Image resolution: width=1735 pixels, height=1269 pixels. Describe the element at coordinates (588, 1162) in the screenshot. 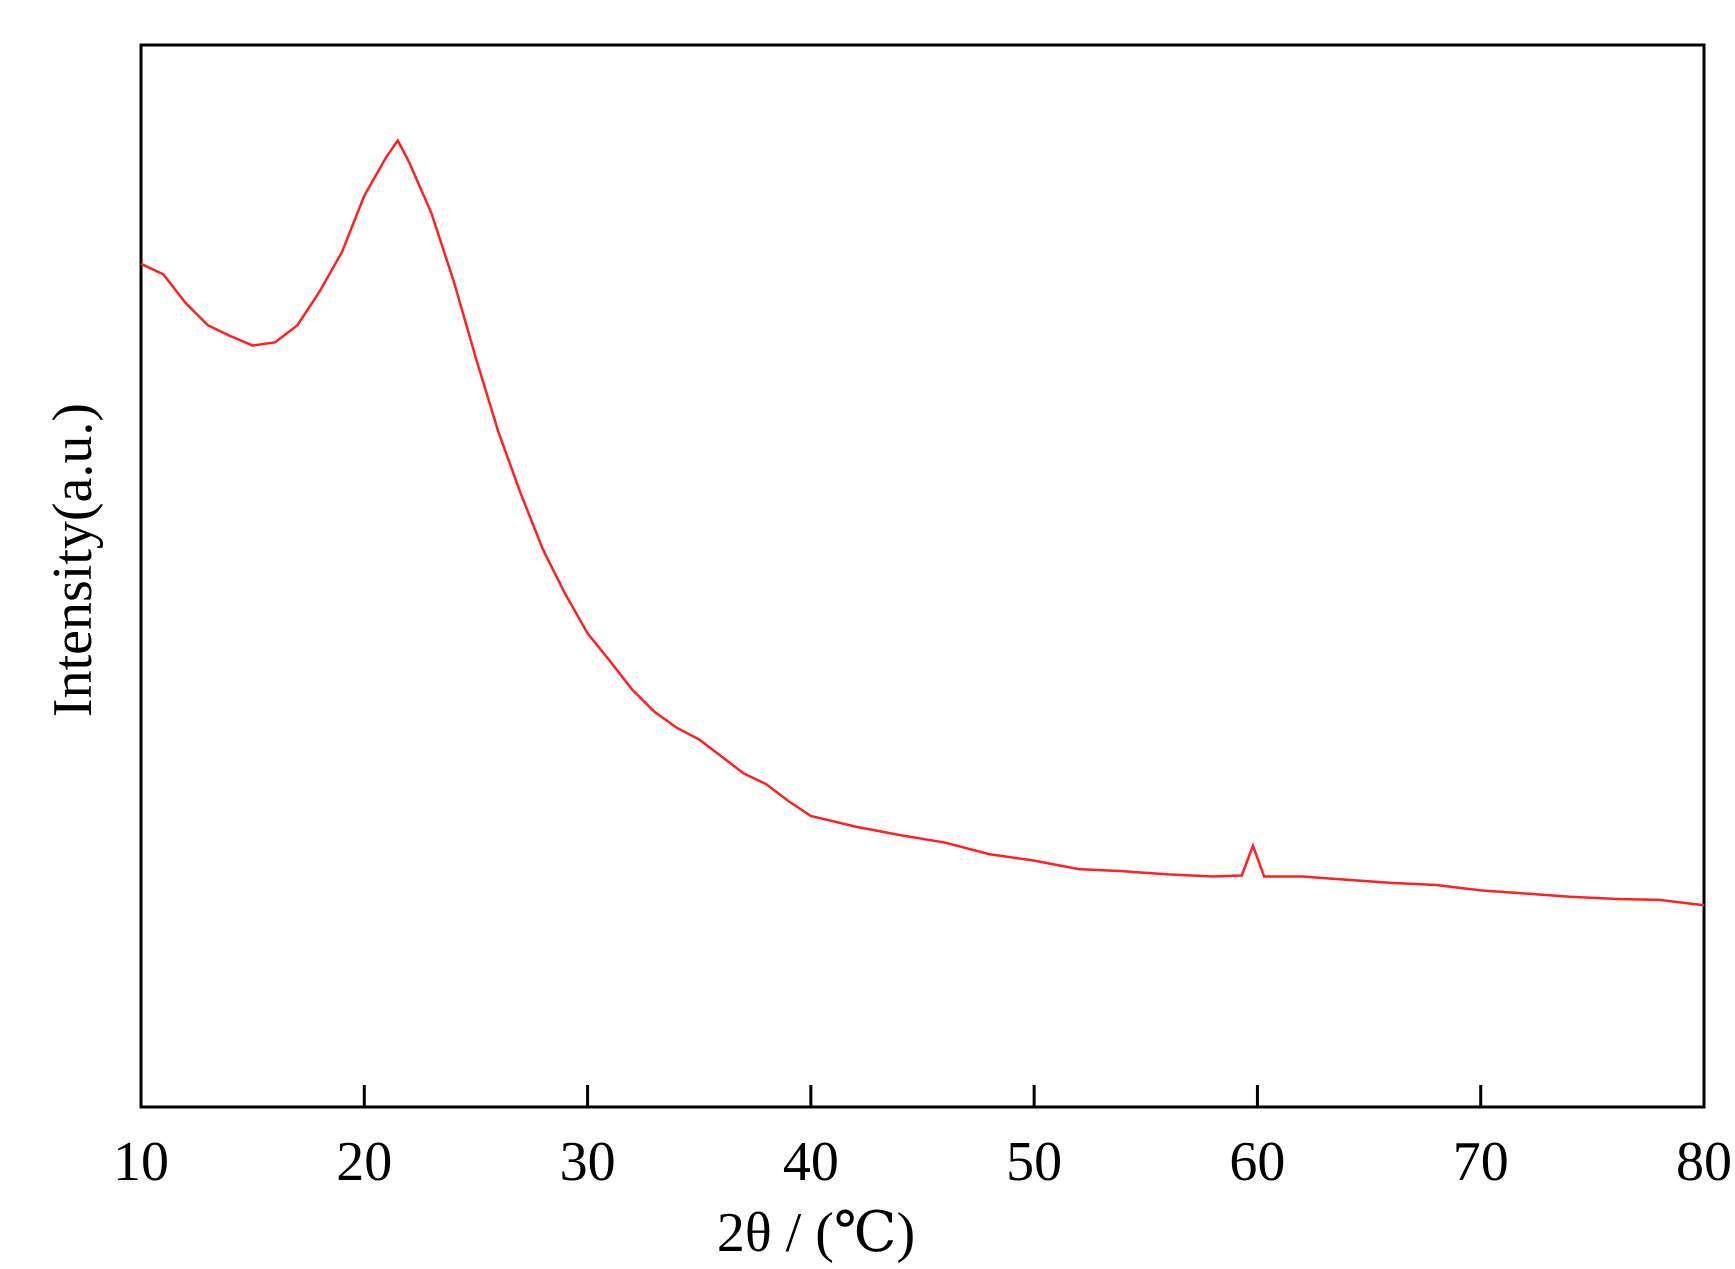

I see `x-tick-label: 30` at that location.